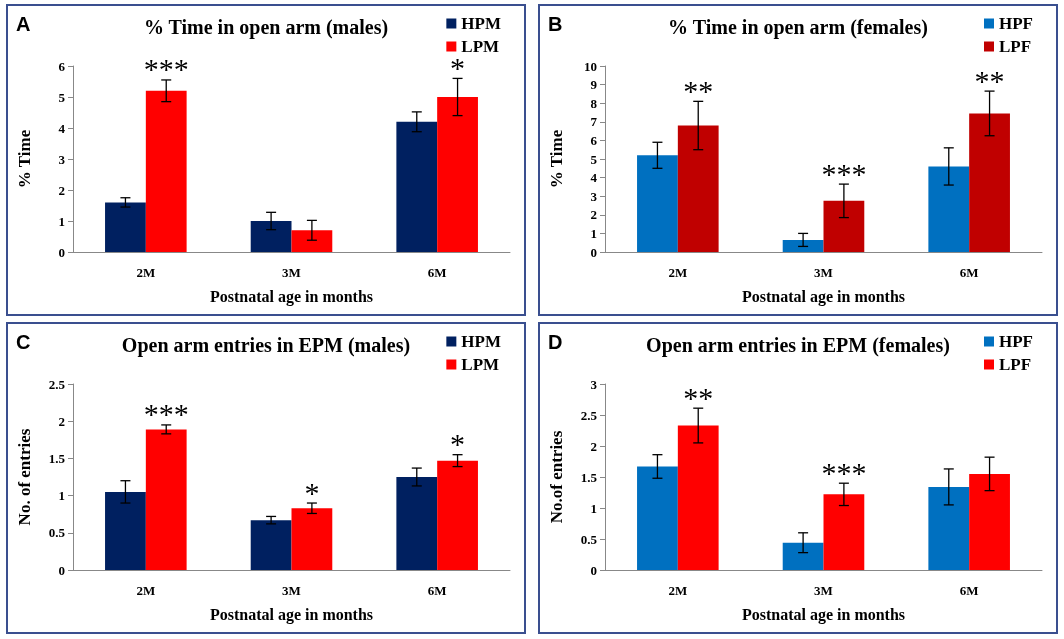 This screenshot has height=639, width=1064. Describe the element at coordinates (594, 103) in the screenshot. I see `y-tick-label: 8` at that location.